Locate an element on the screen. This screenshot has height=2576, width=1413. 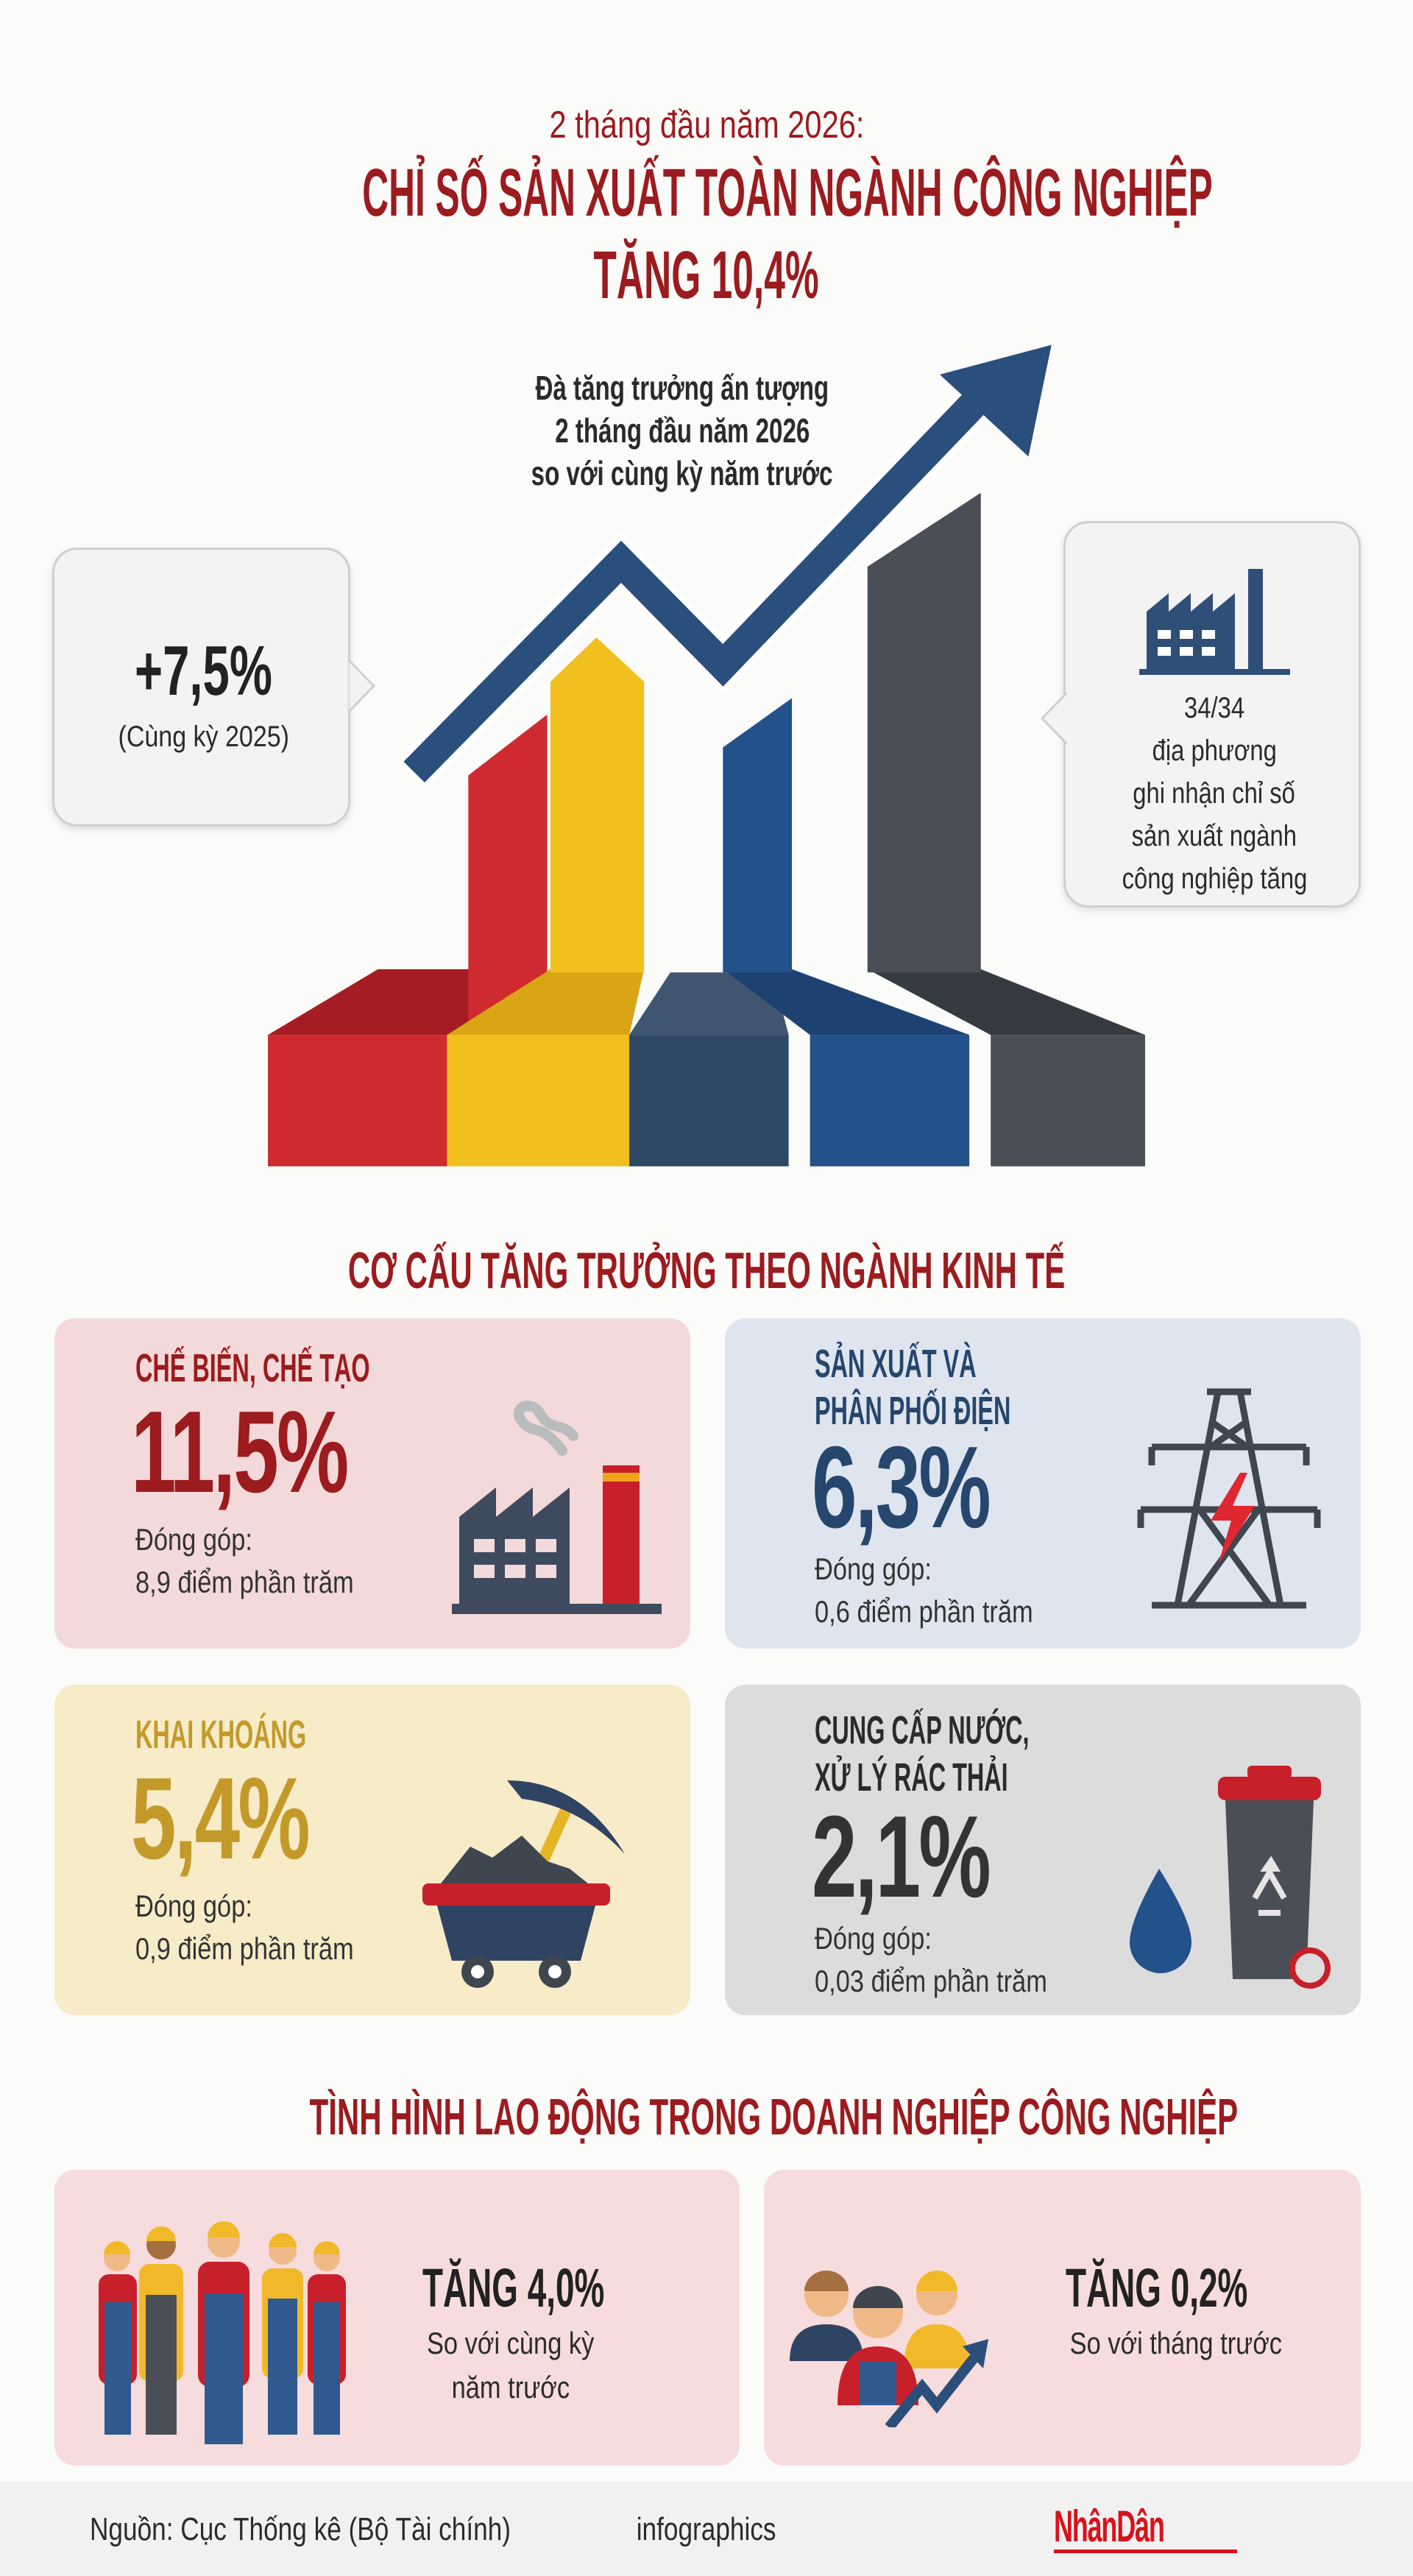
previous-year-bubble: +7,5% (Cùng kỳ 2025) is located at coordinates (214, 687).